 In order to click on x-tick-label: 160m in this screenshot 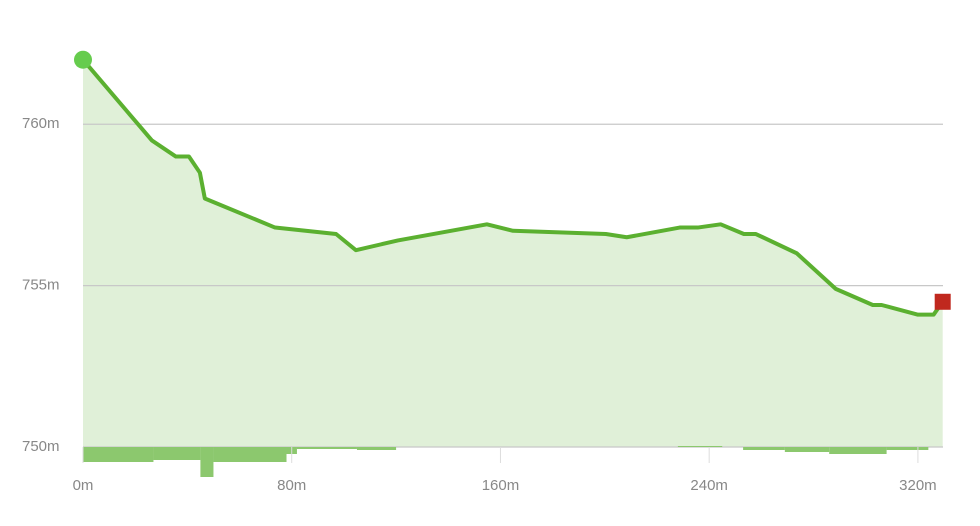, I will do `click(501, 485)`.